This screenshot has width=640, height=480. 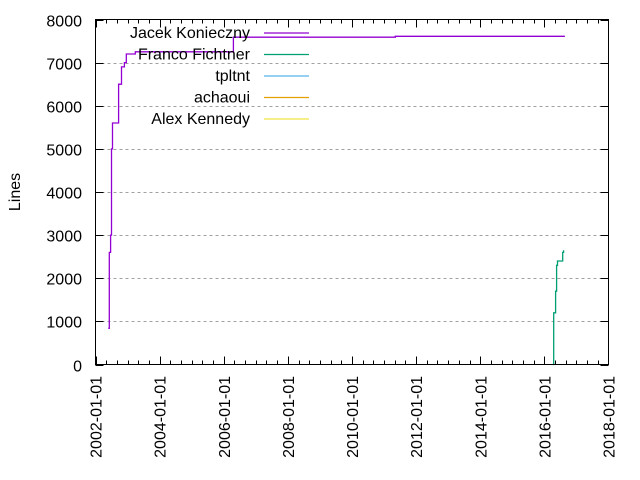 What do you see at coordinates (262, 76) in the screenshot?
I see `legend-item: tpltnt` at bounding box center [262, 76].